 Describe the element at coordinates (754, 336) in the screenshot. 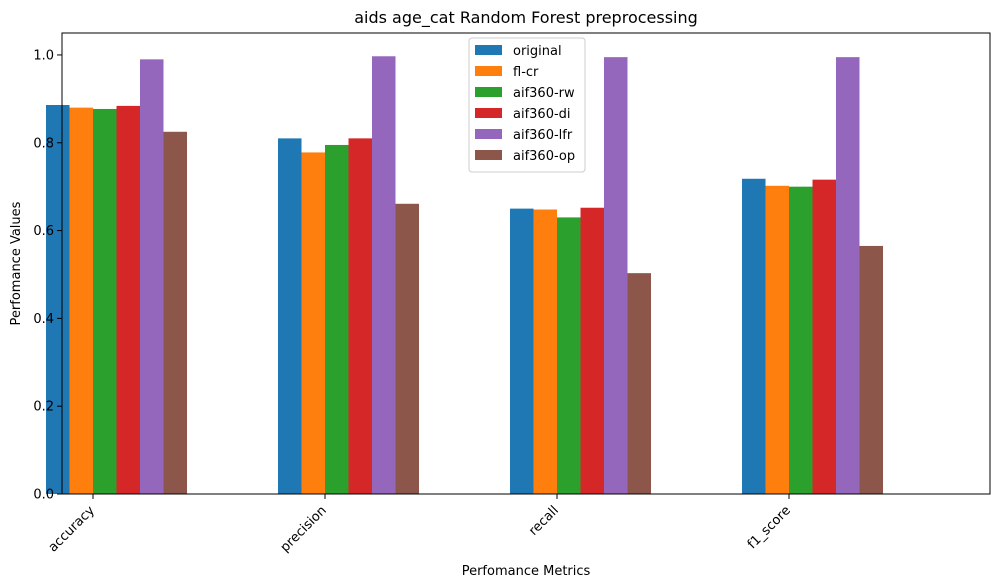

I see `bar-original-f1_score` at that location.